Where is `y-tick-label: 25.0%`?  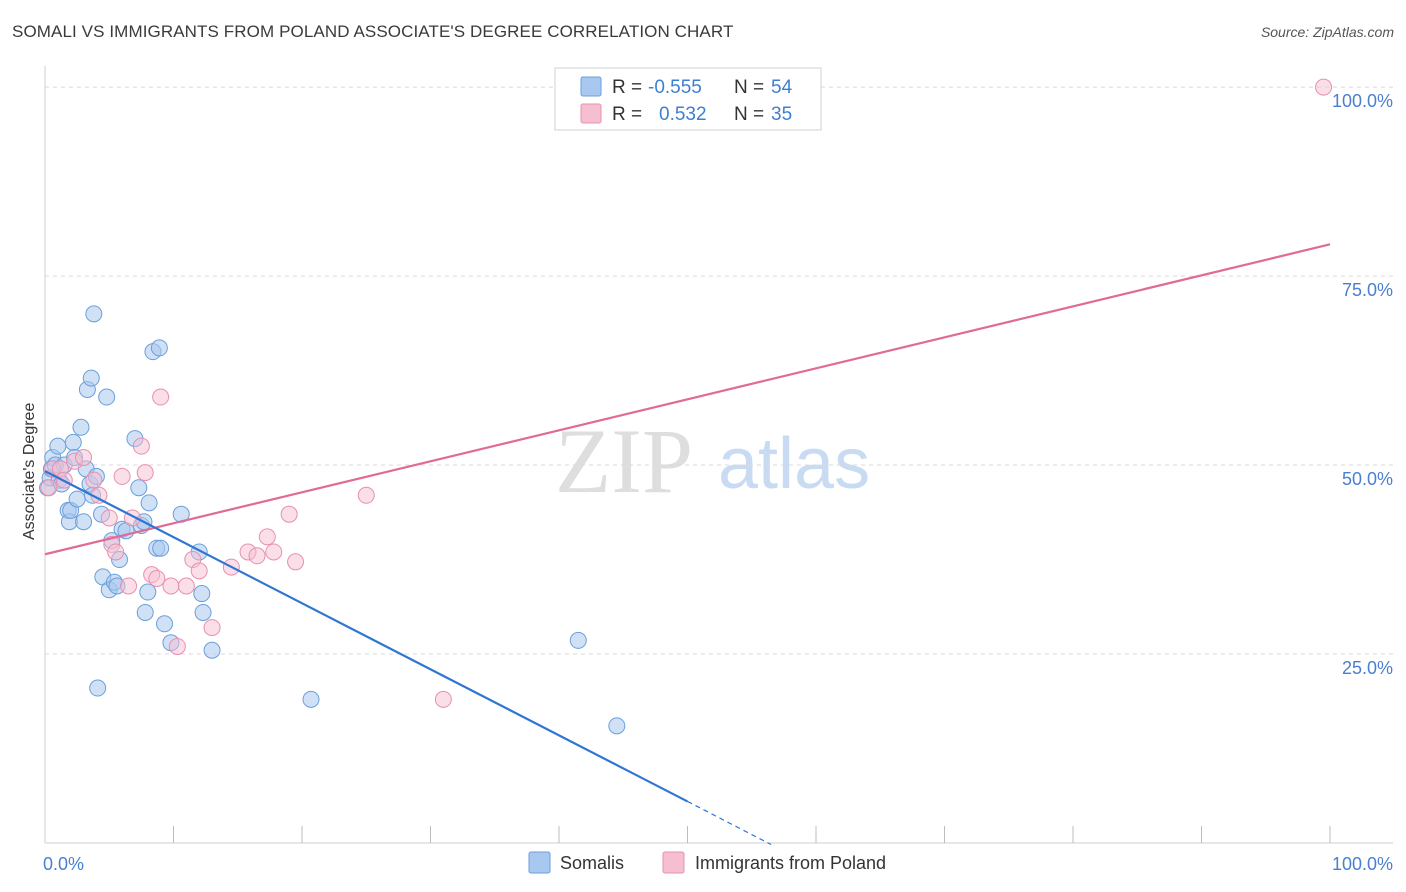 y-tick-label: 25.0% is located at coordinates (1367, 668).